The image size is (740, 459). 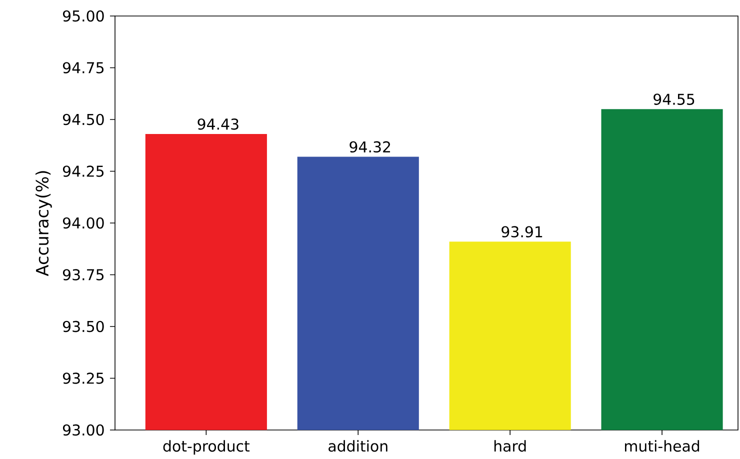 What do you see at coordinates (83, 274) in the screenshot?
I see `y-tick-label: 93.75` at bounding box center [83, 274].